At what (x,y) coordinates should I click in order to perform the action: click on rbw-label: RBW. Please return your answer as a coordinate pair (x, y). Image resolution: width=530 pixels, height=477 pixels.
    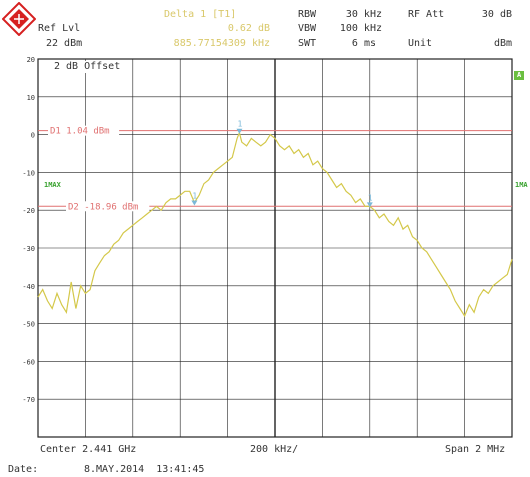
    Looking at the image, I should click on (307, 14).